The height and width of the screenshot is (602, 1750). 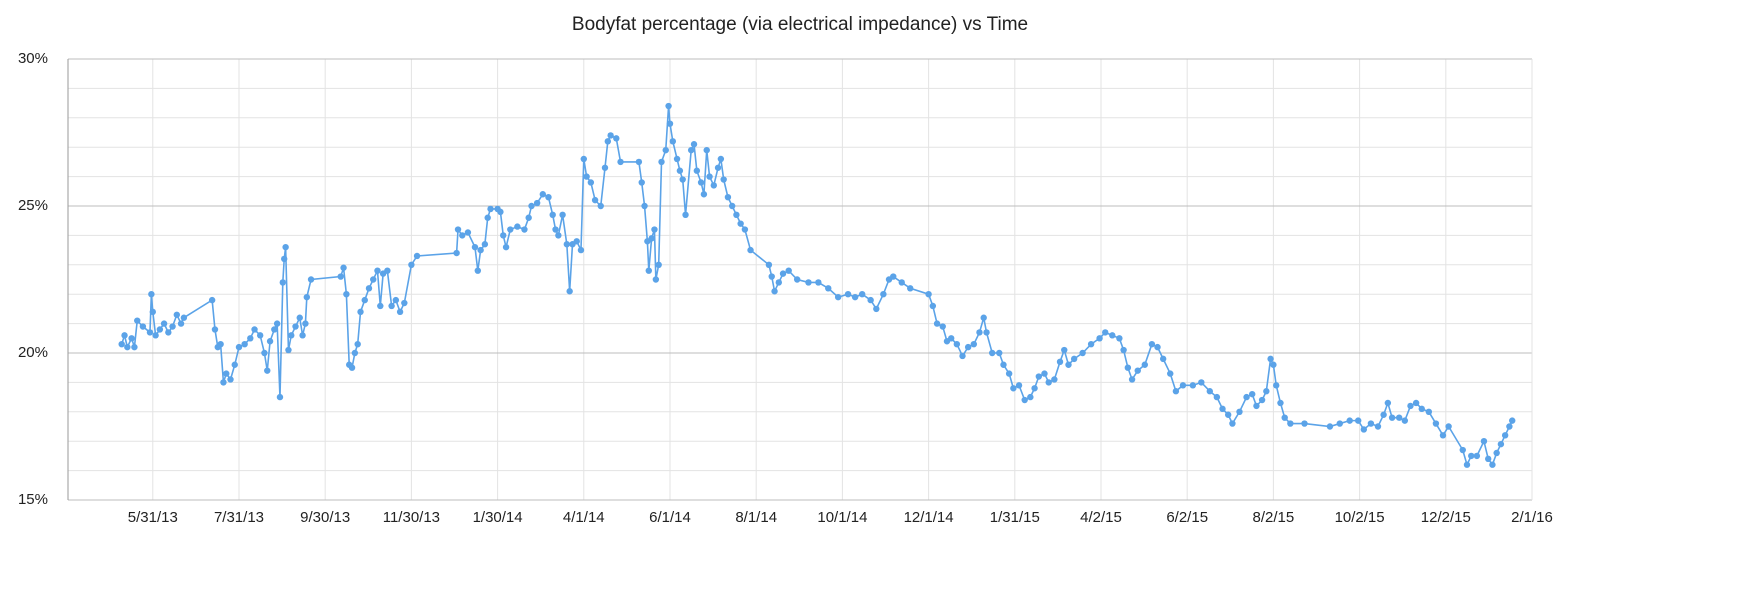 I want to click on x-tick-label: 1/31/15, so click(x=1015, y=517).